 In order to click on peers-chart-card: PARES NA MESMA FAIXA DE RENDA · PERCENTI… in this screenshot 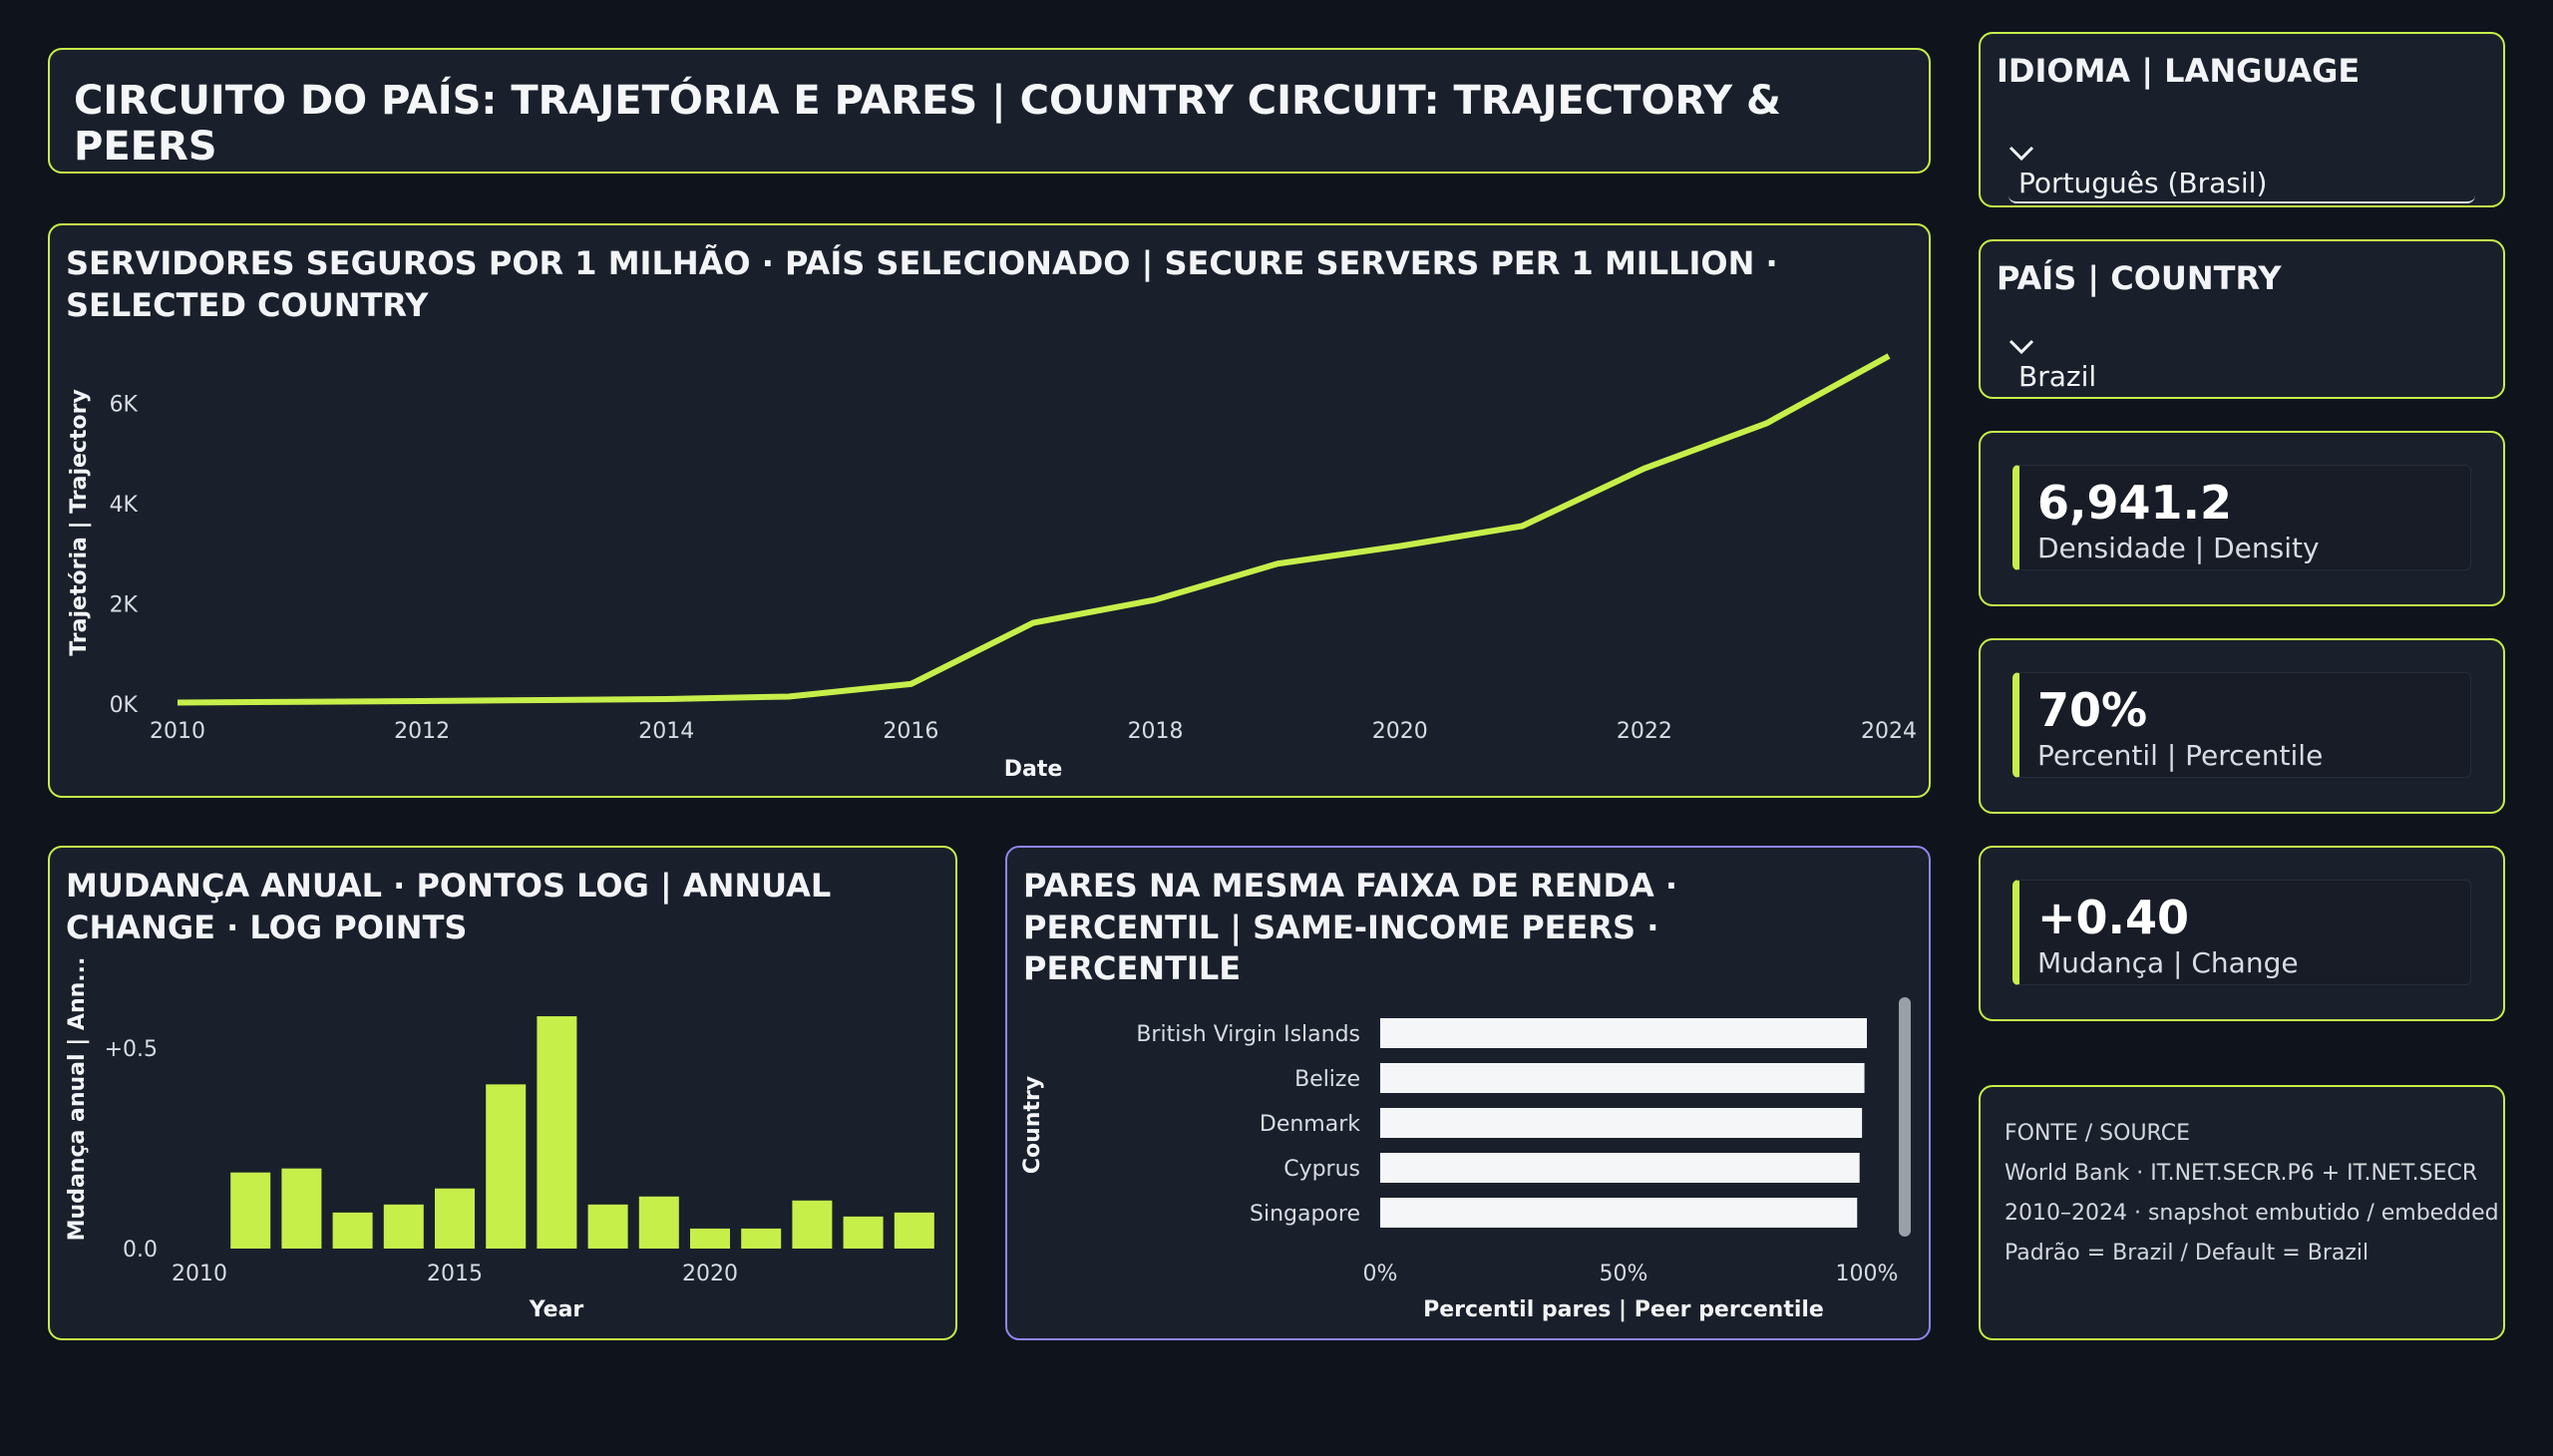, I will do `click(1468, 1093)`.